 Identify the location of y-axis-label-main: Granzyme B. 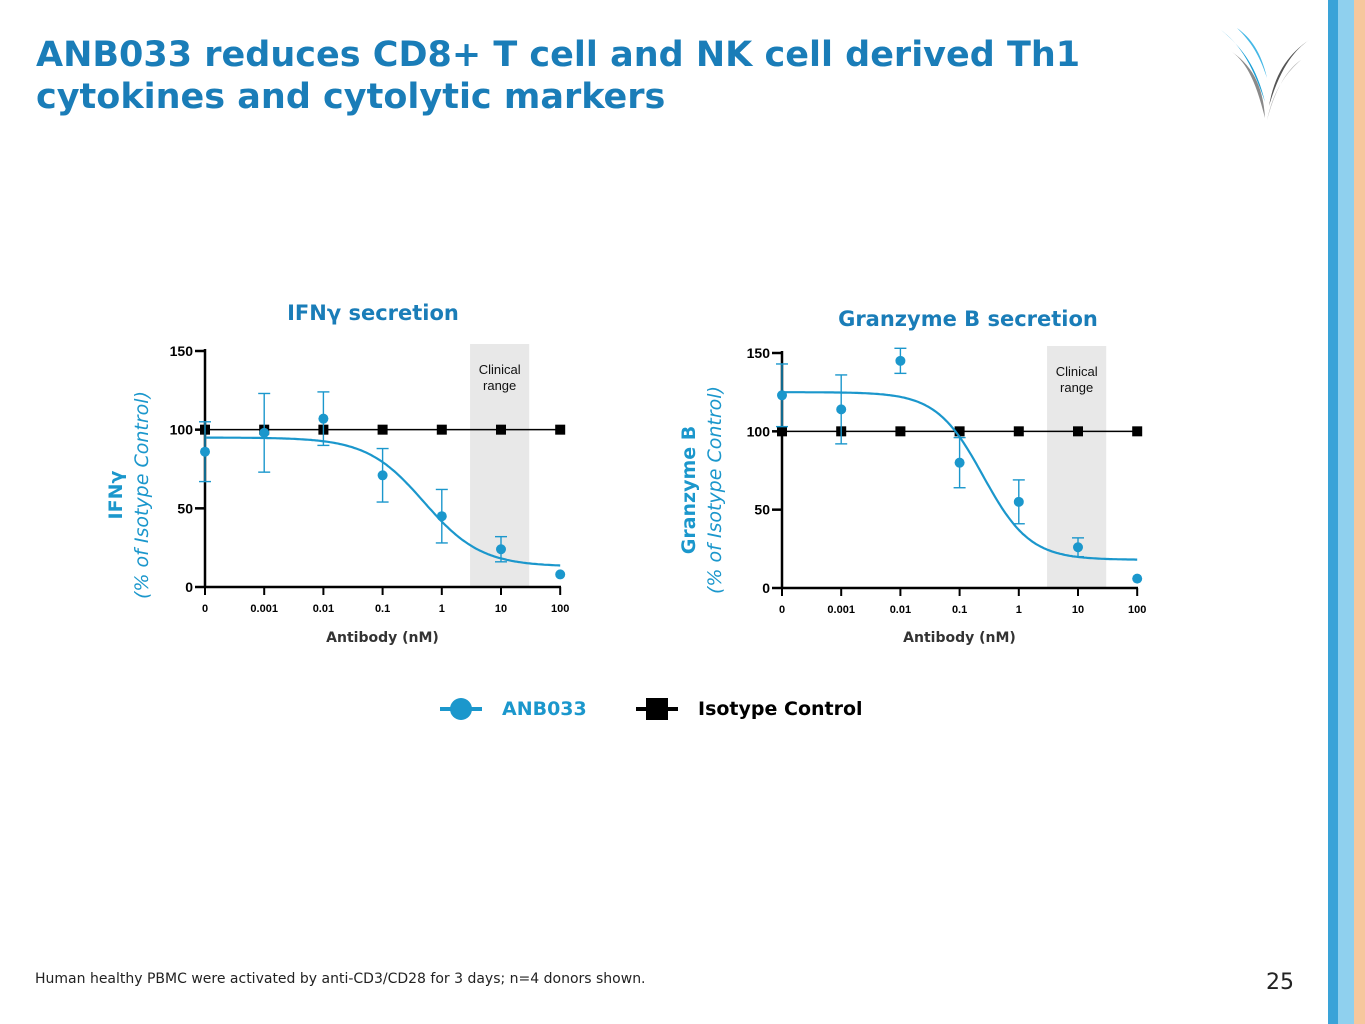
(689, 490).